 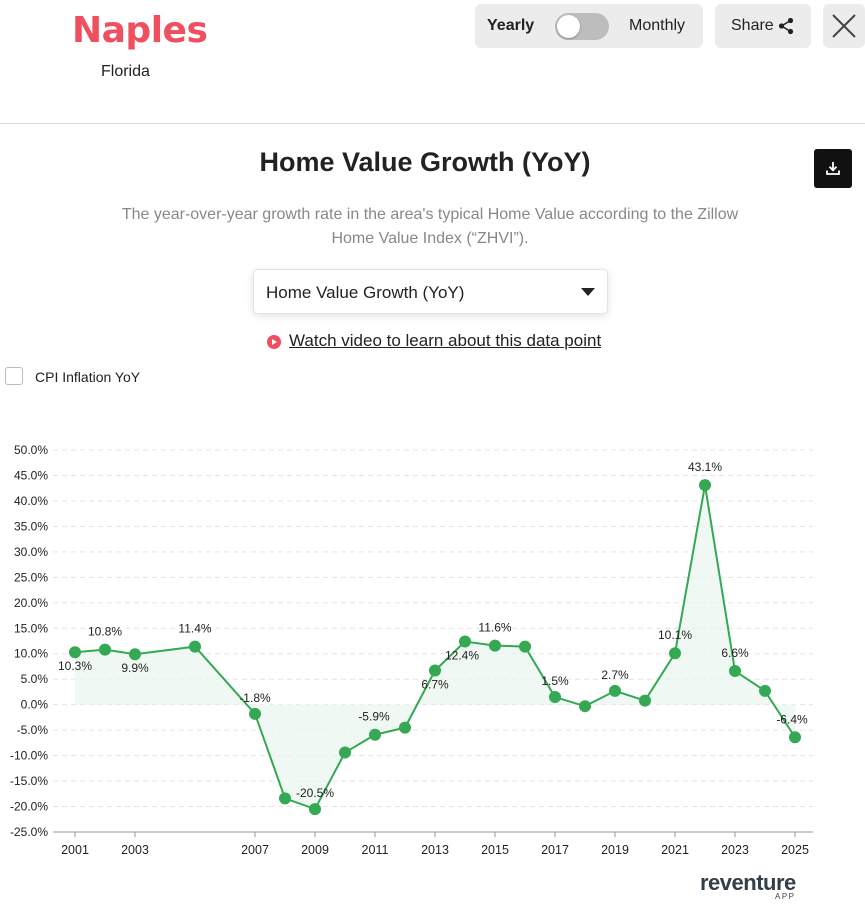 I want to click on city-title: Naples, so click(x=140, y=30).